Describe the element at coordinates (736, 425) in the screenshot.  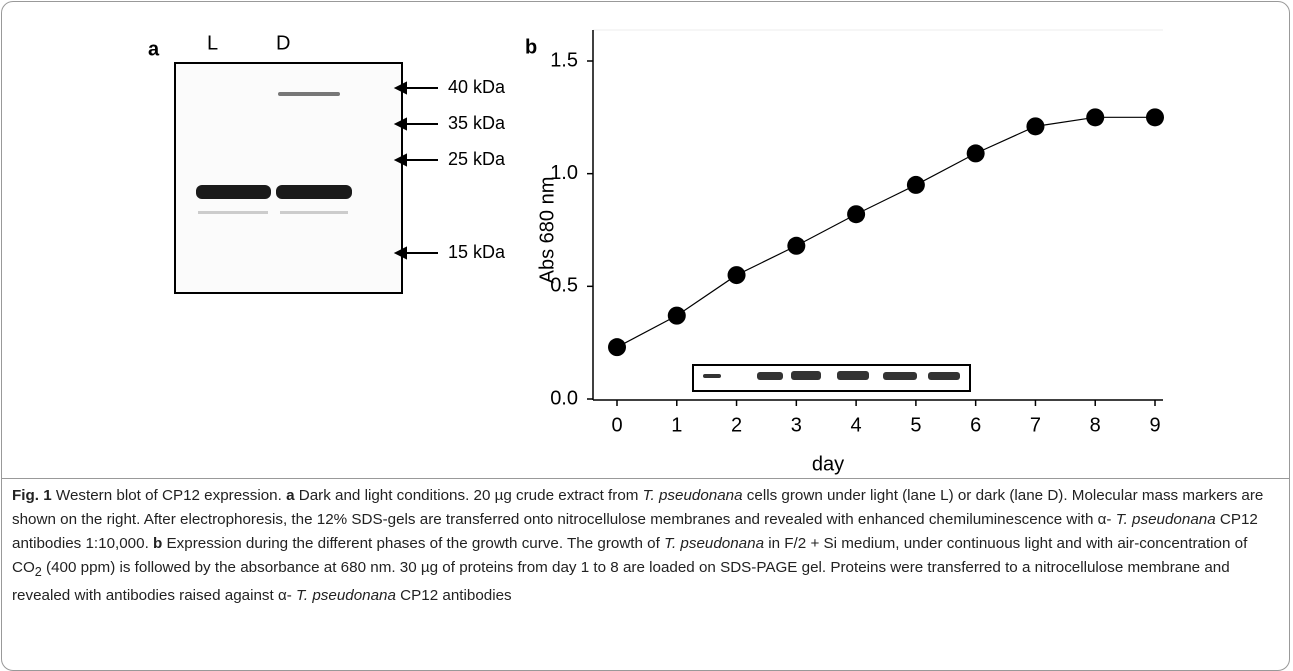
I see `x-tick-label: 2` at that location.